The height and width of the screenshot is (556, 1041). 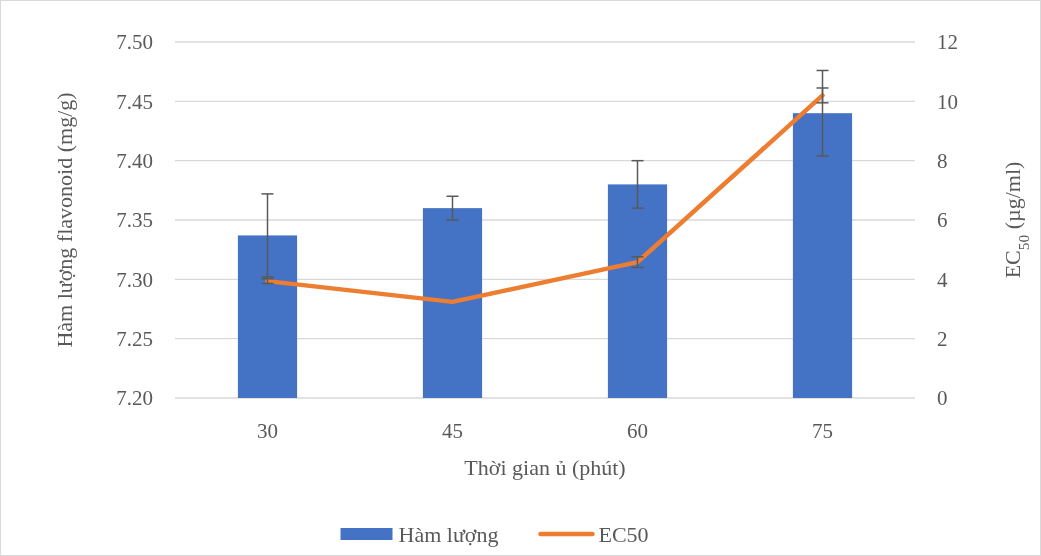 I want to click on x-tick-label: 75, so click(x=822, y=431).